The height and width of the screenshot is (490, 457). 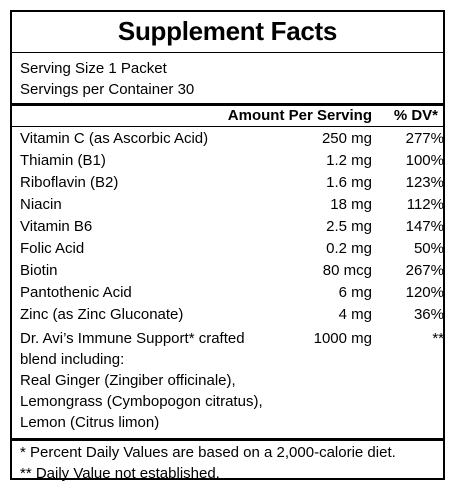 What do you see at coordinates (228, 227) in the screenshot?
I see `nutrient-row: Vitamin B6 2.5 mg 147%` at bounding box center [228, 227].